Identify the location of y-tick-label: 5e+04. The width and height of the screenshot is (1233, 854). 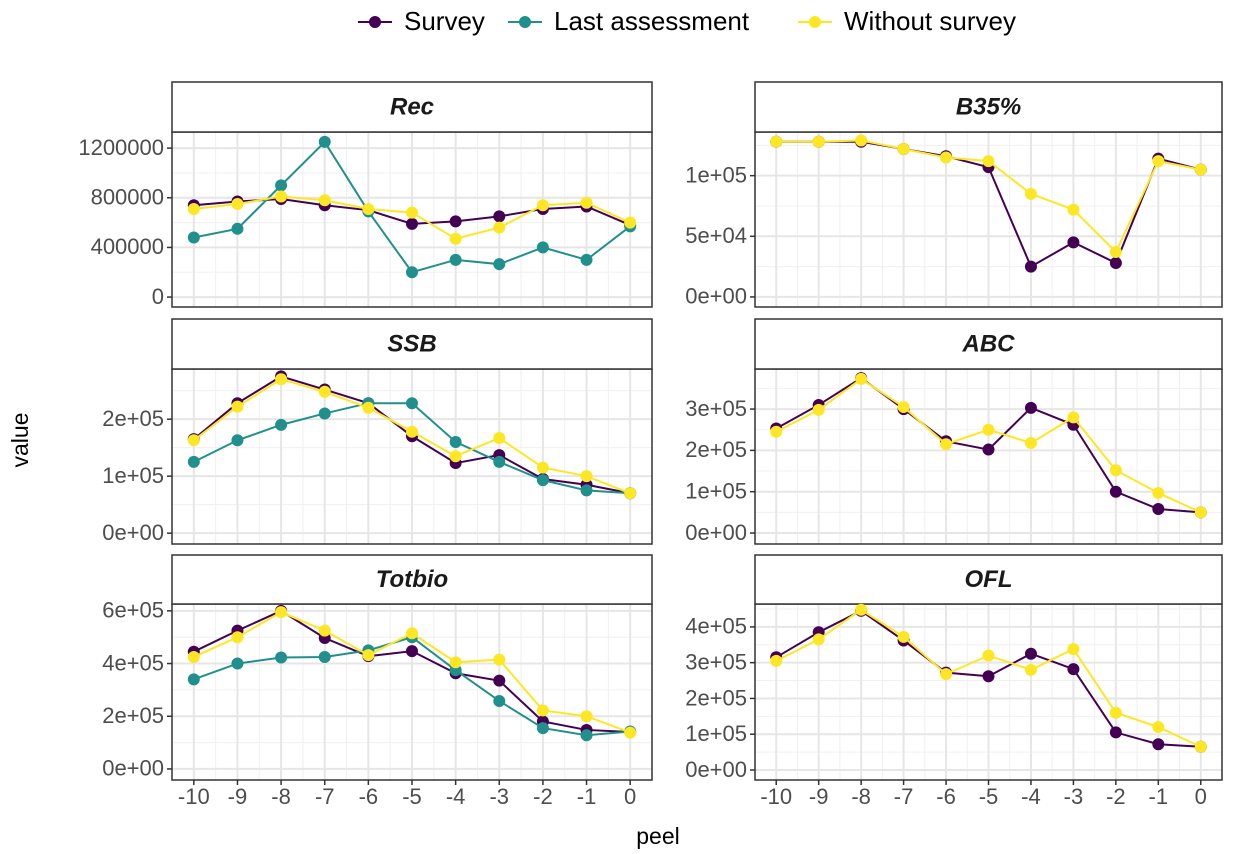
(716, 235).